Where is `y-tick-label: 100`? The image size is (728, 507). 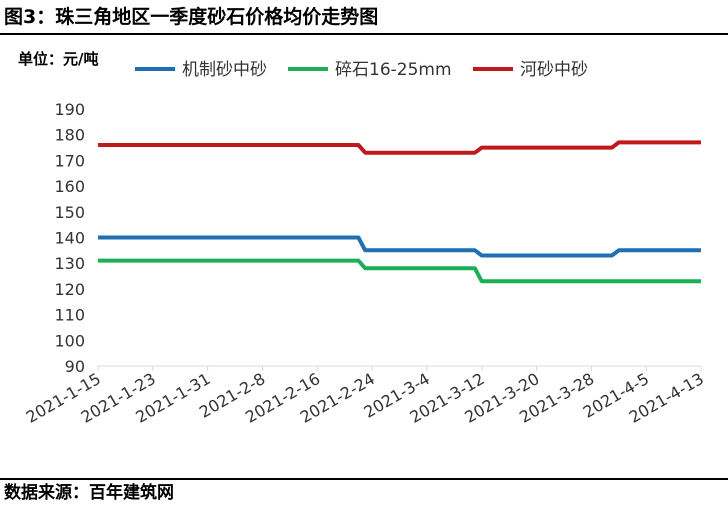
y-tick-label: 100 is located at coordinates (69, 340).